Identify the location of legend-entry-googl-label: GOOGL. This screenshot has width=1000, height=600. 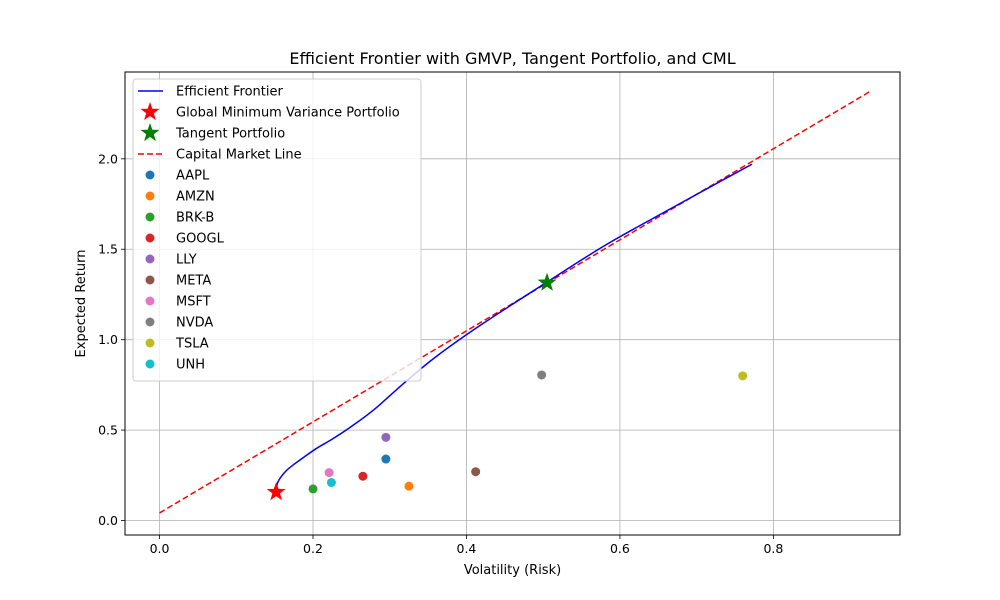
(200, 239).